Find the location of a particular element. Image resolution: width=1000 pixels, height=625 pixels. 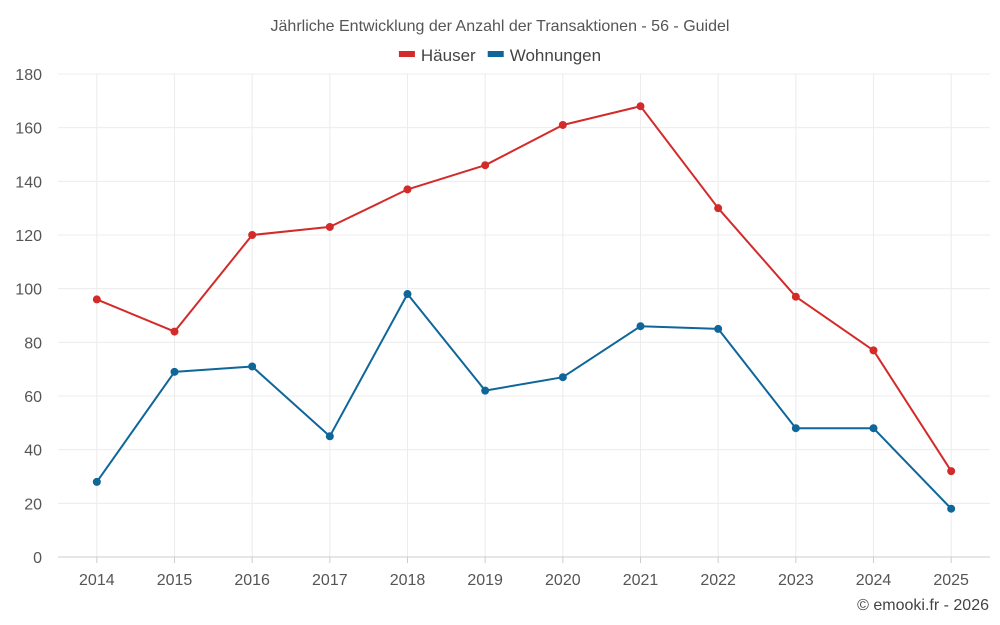

y-tick-label: 20 is located at coordinates (33, 504).